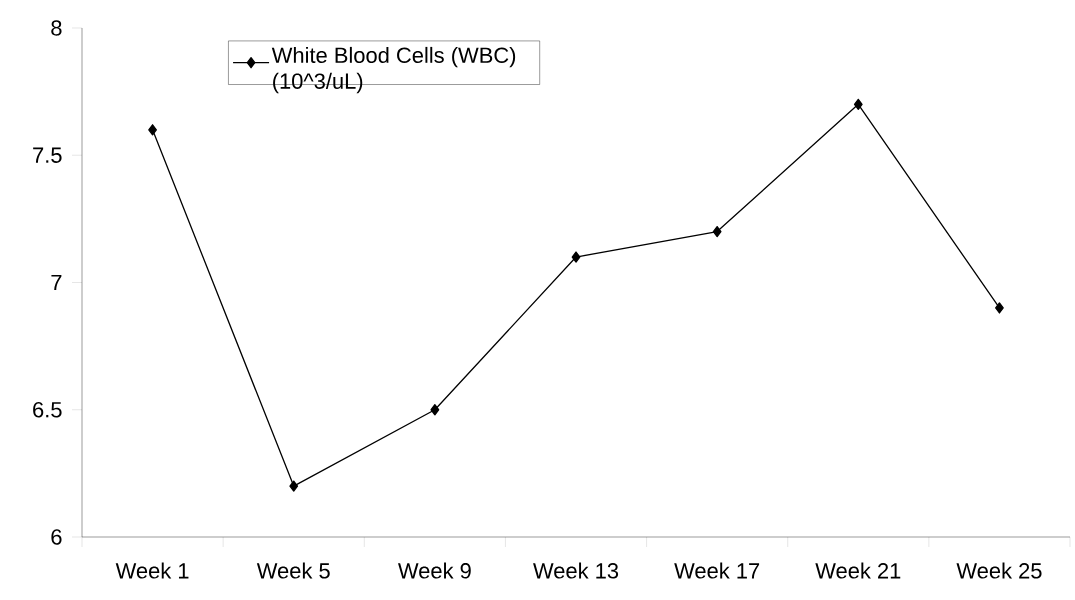 The width and height of the screenshot is (1075, 600). What do you see at coordinates (576, 570) in the screenshot?
I see `x-tick-label: Week 13` at bounding box center [576, 570].